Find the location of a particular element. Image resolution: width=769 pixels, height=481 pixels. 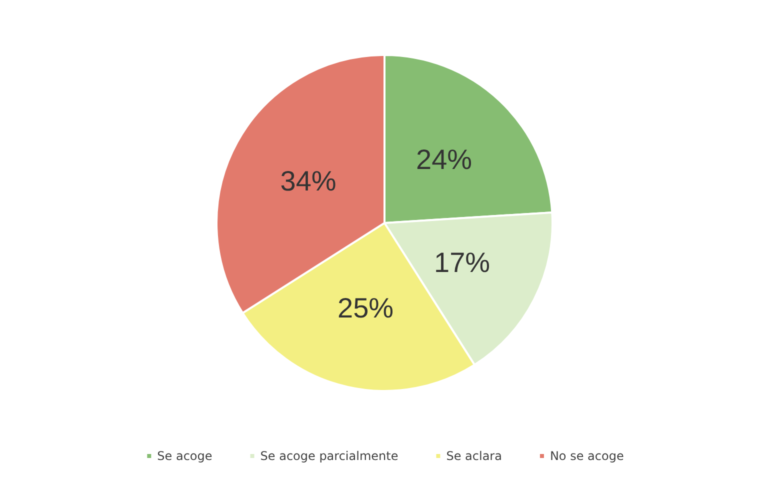

data-label: 25% is located at coordinates (366, 308).